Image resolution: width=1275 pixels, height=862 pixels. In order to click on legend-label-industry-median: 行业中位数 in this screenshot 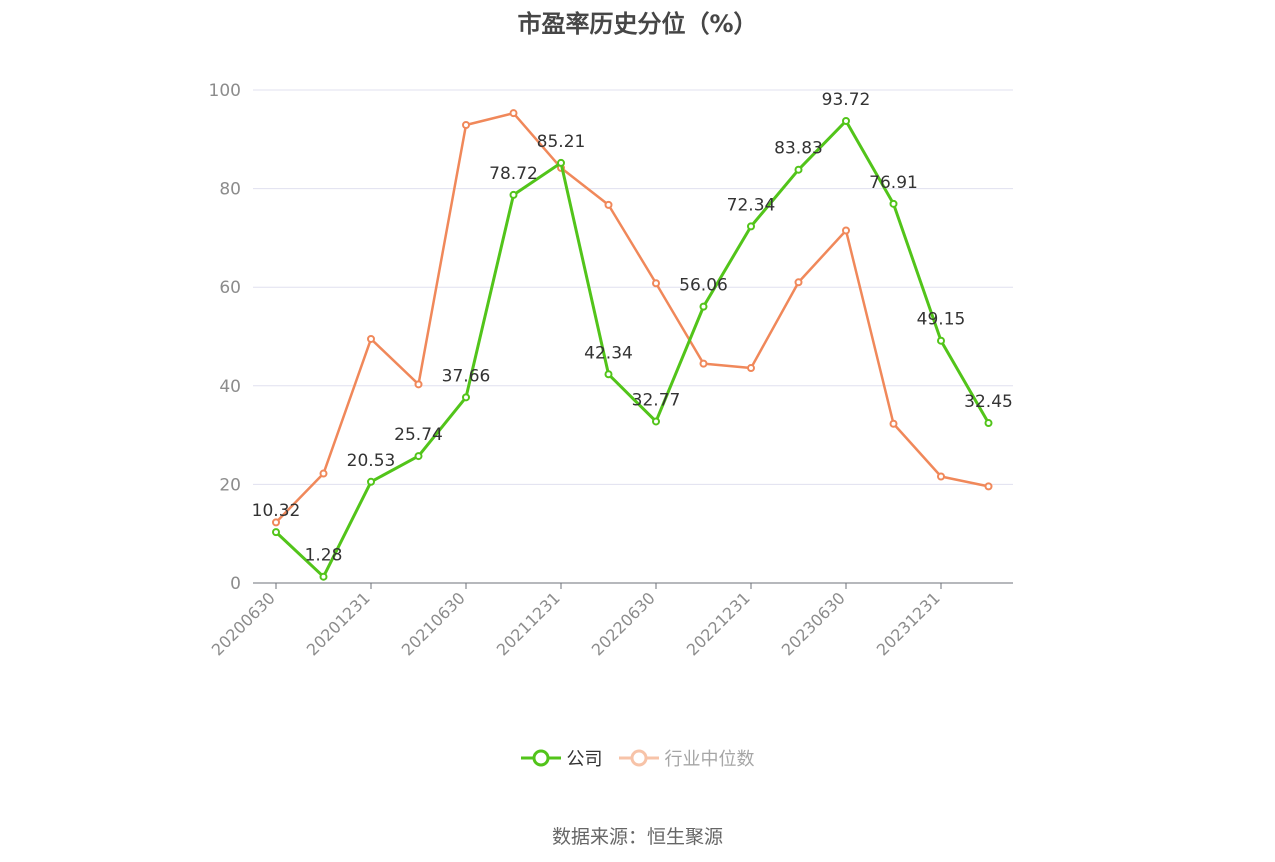, I will do `click(709, 759)`.